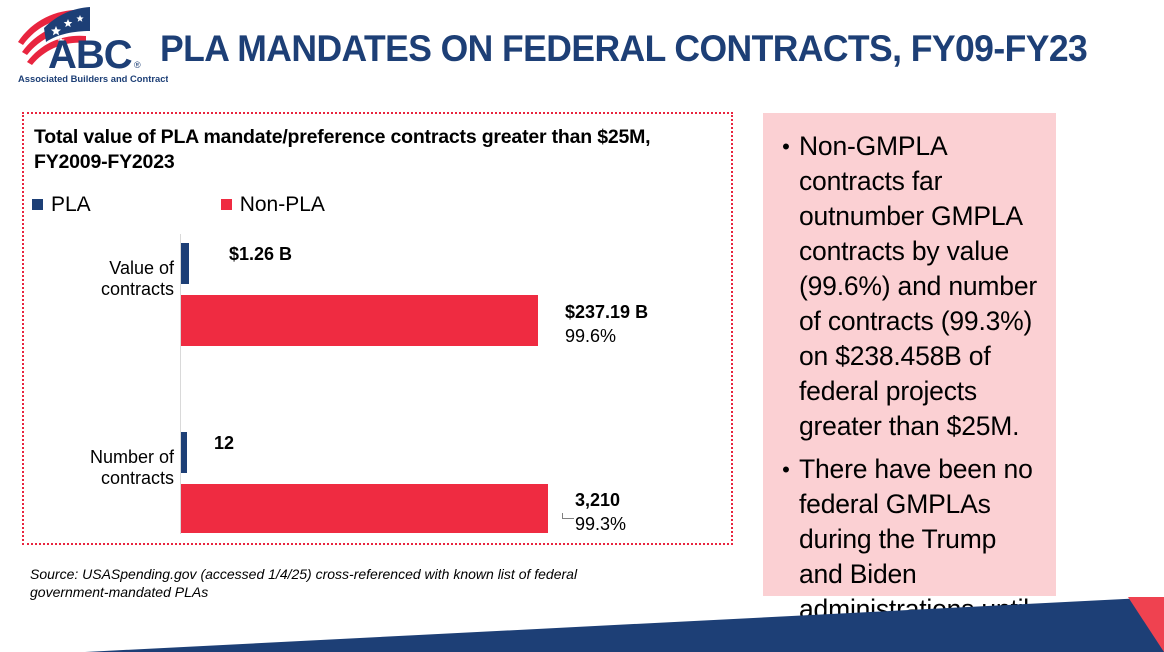  Describe the element at coordinates (562, 516) in the screenshot. I see `label-leader-tick` at that location.